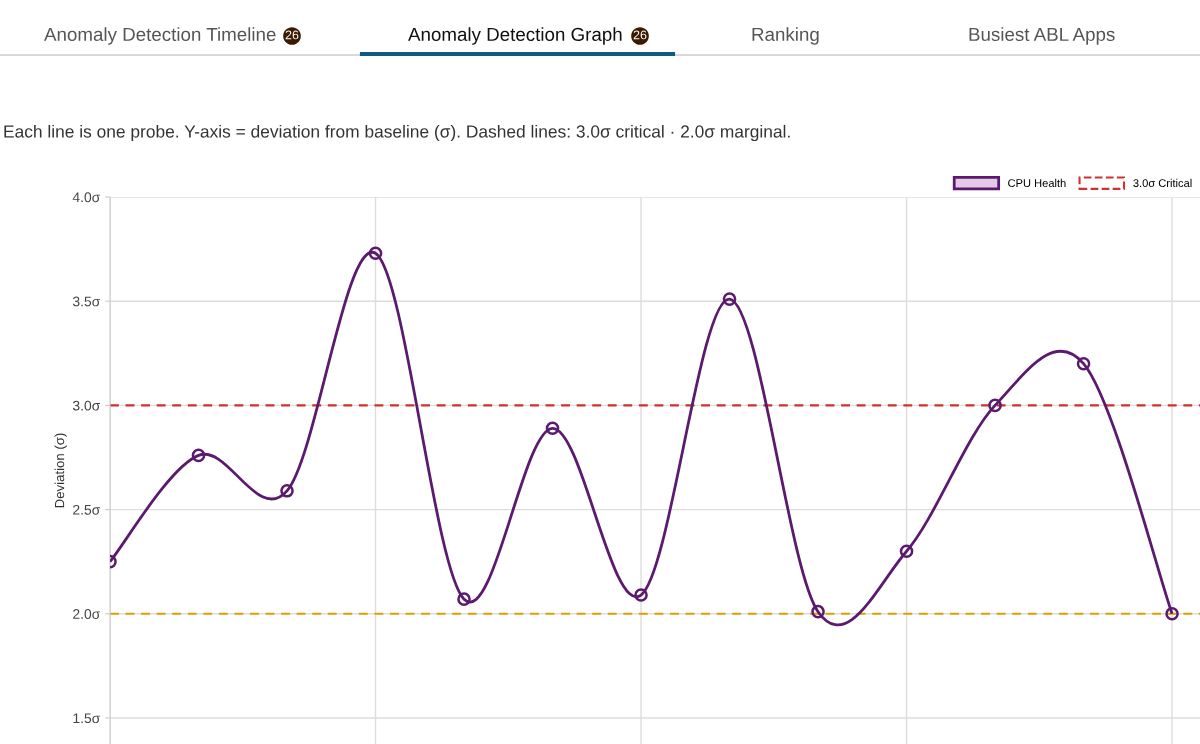 The height and width of the screenshot is (744, 1200). Describe the element at coordinates (60, 470) in the screenshot. I see `y-axis-title: Deviation (σ)` at that location.